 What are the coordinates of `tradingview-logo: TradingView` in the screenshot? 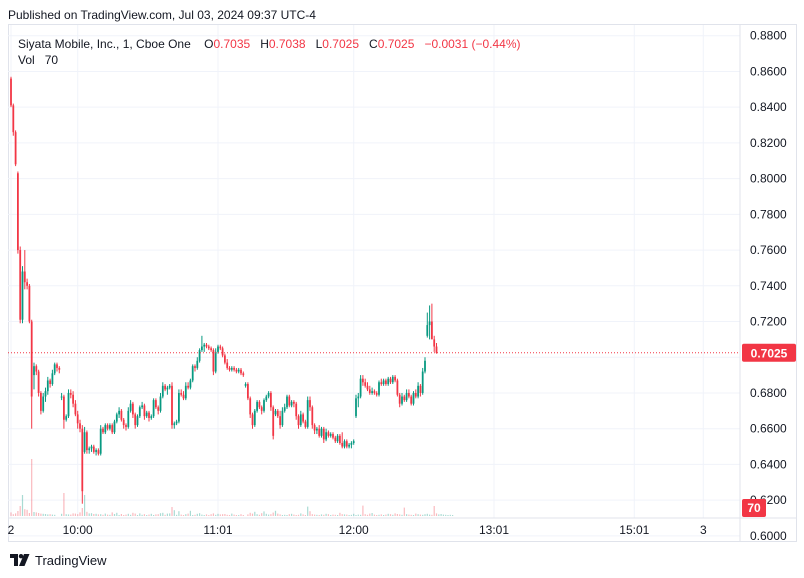 It's located at (58, 560).